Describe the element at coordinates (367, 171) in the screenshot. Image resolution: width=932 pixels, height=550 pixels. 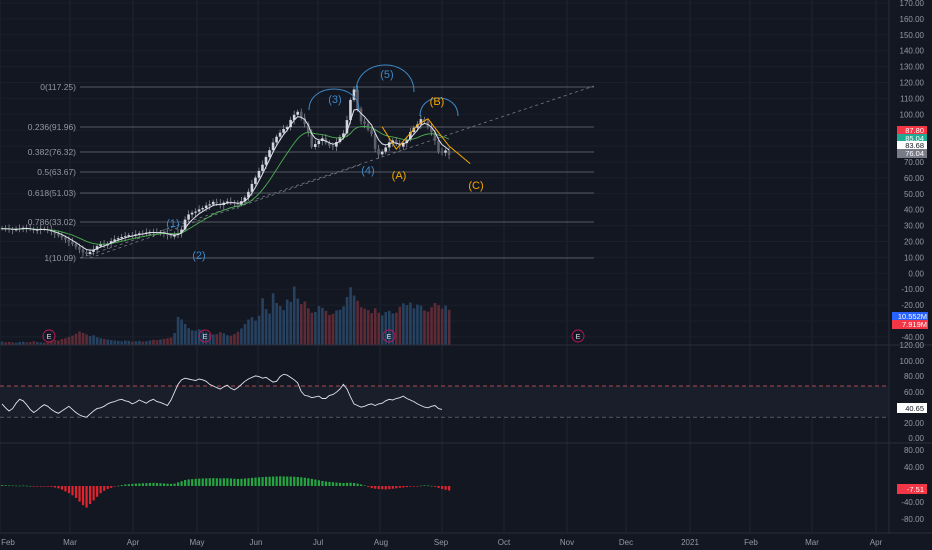
I see `wave-label-4: (4)` at that location.